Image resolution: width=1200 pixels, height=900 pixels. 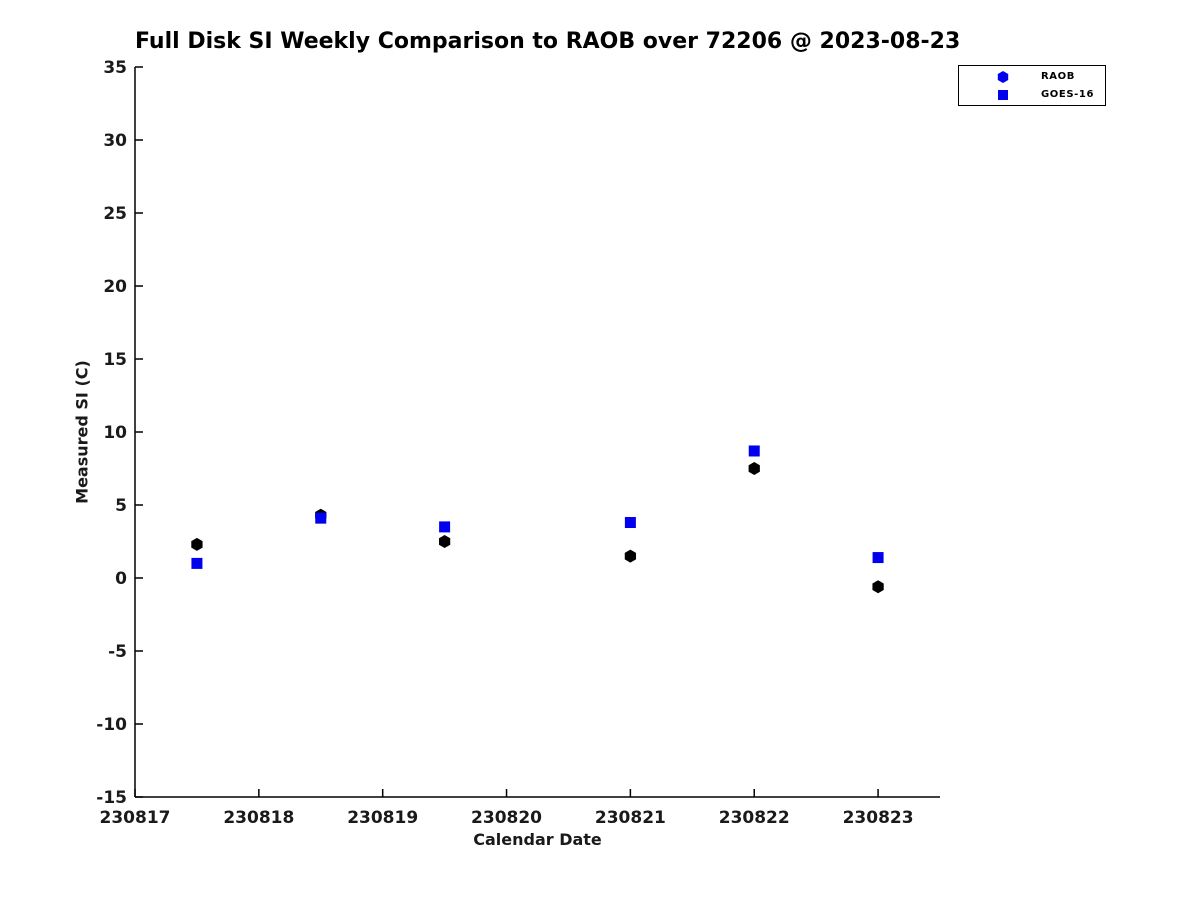 What do you see at coordinates (1058, 76) in the screenshot?
I see `legend-label-raob: RAOB` at bounding box center [1058, 76].